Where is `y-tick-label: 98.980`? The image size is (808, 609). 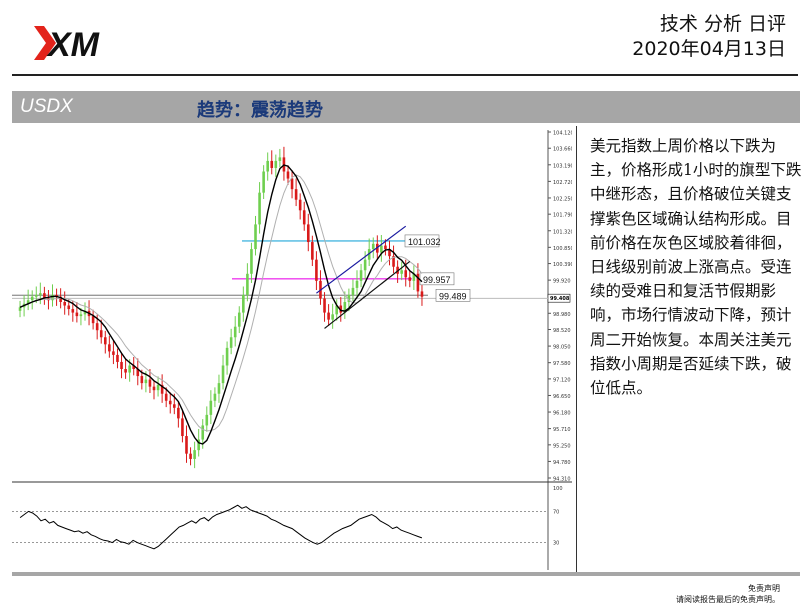 y-tick-label: 98.980 is located at coordinates (562, 315).